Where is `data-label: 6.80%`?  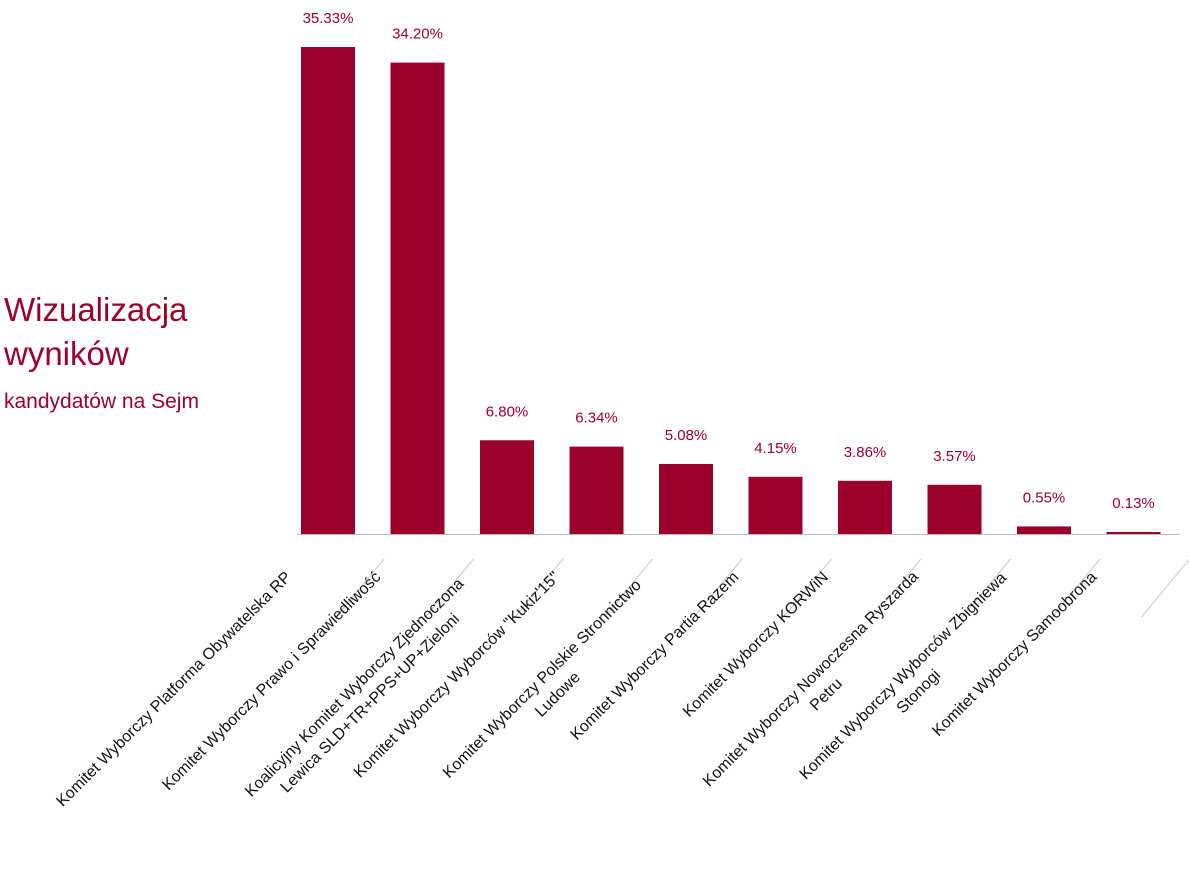
data-label: 6.80% is located at coordinates (507, 411).